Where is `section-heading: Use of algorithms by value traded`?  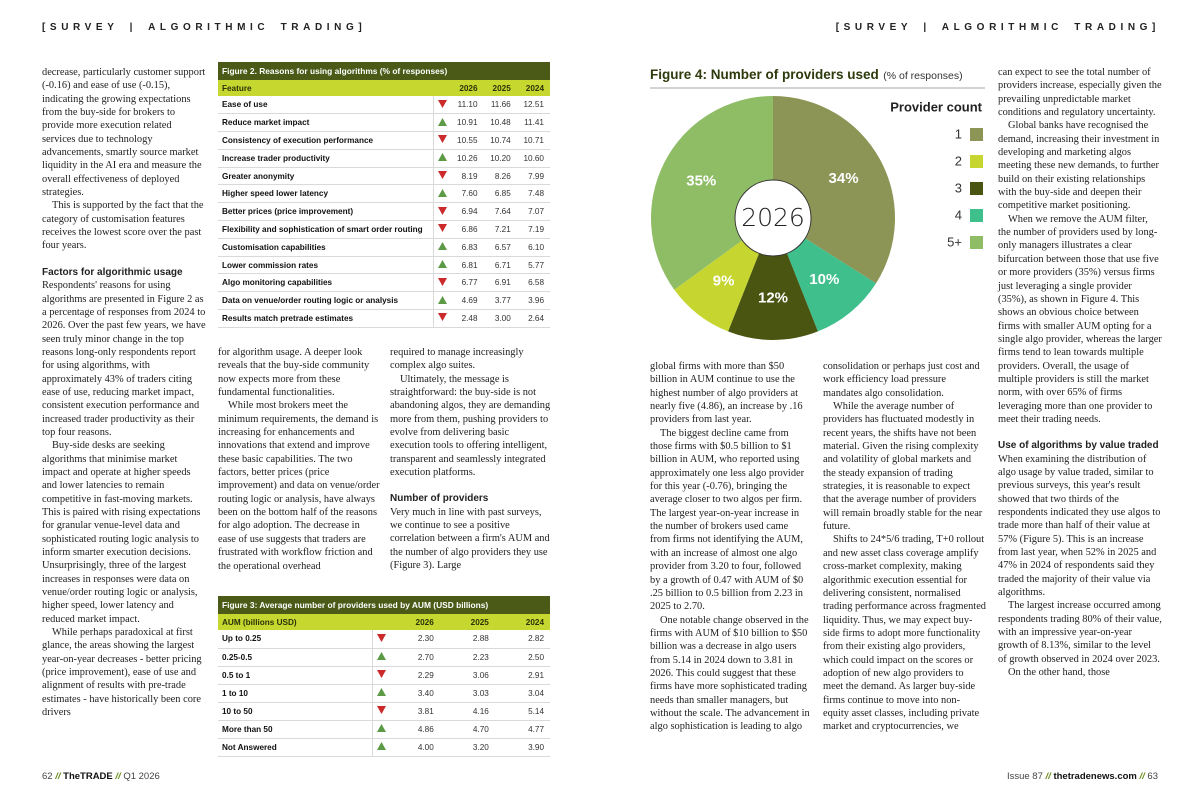
section-heading: Use of algorithms by value traded is located at coordinates (1078, 446).